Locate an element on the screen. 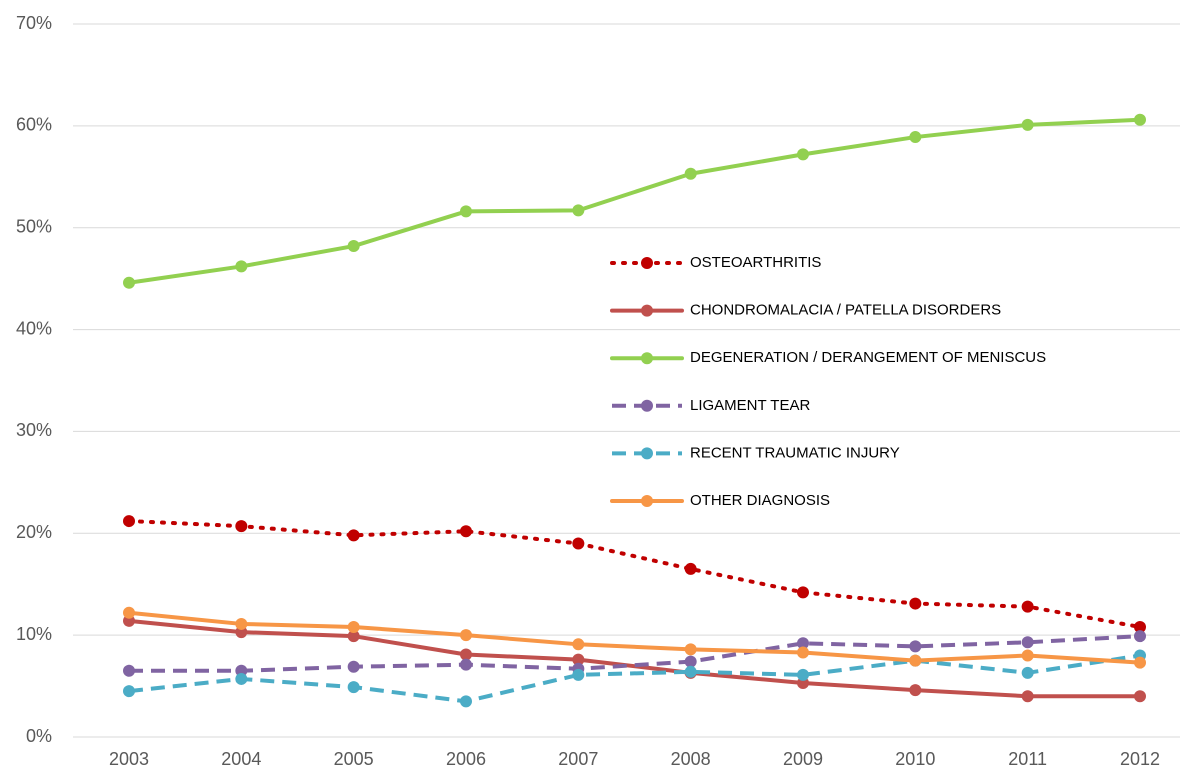  y-tick-label: 50% is located at coordinates (34, 226).